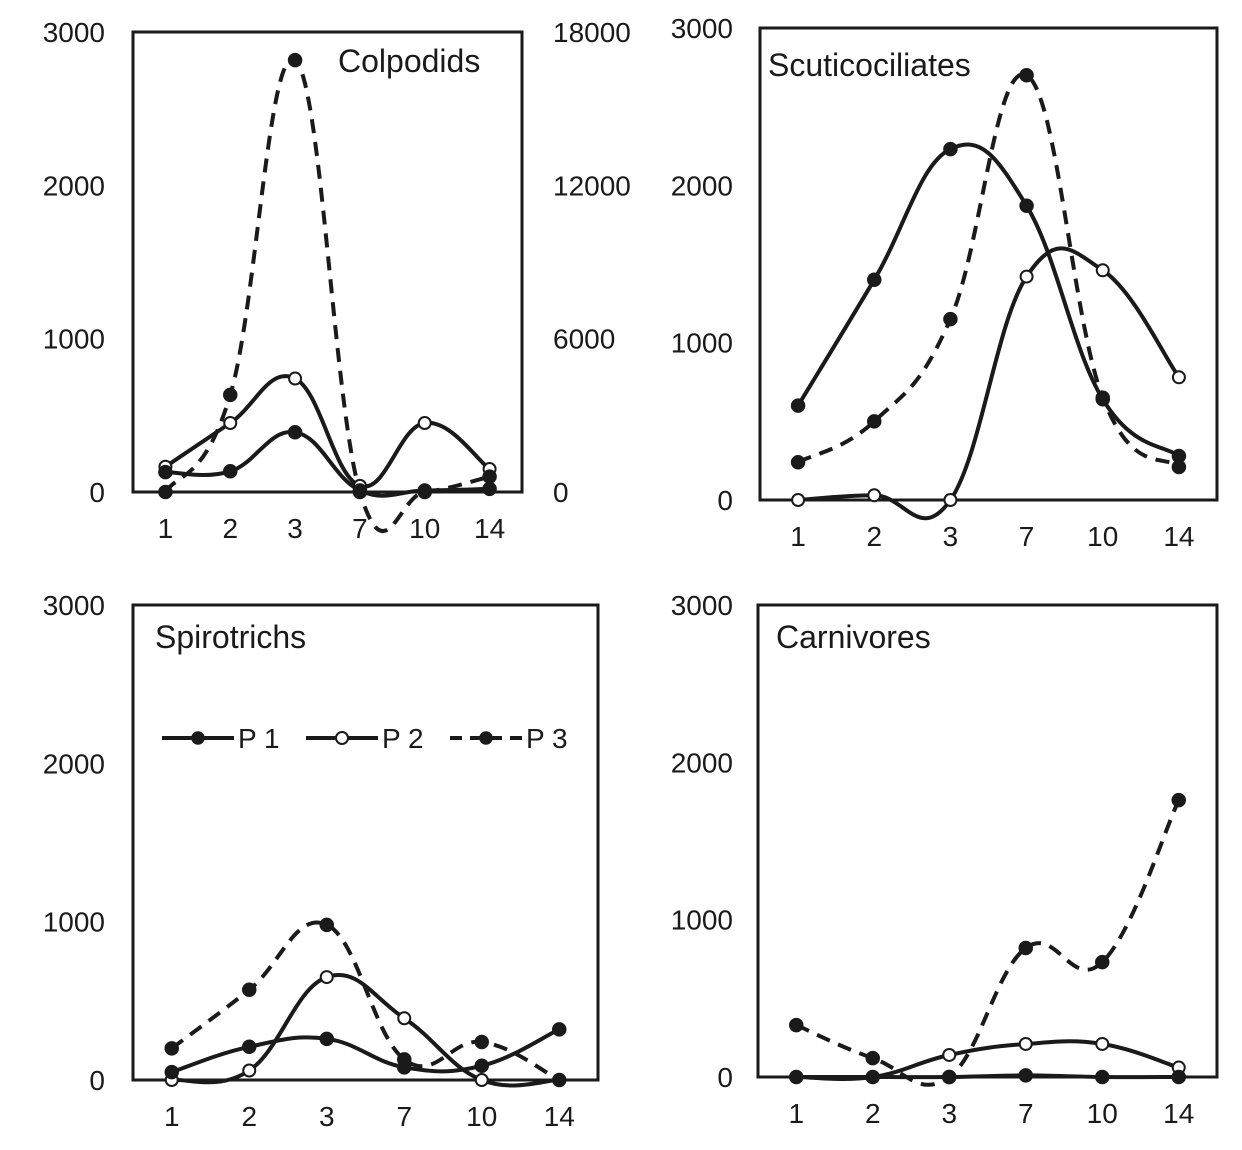 The height and width of the screenshot is (1150, 1242). Describe the element at coordinates (409, 61) in the screenshot. I see `panel-title: Colpodids` at that location.